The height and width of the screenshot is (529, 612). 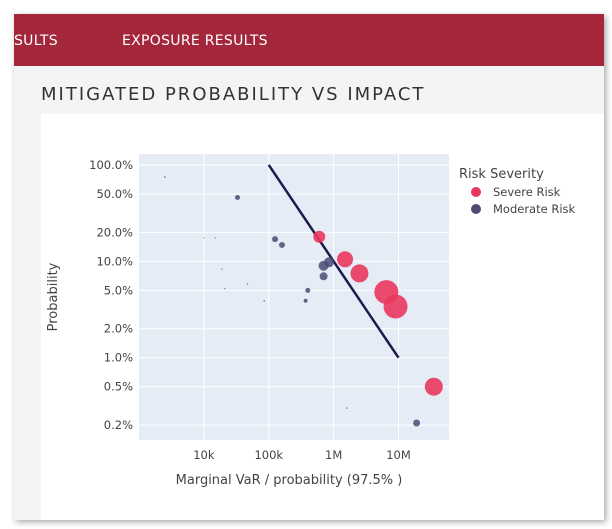 I want to click on legend-title: Risk Severity, so click(x=501, y=174).